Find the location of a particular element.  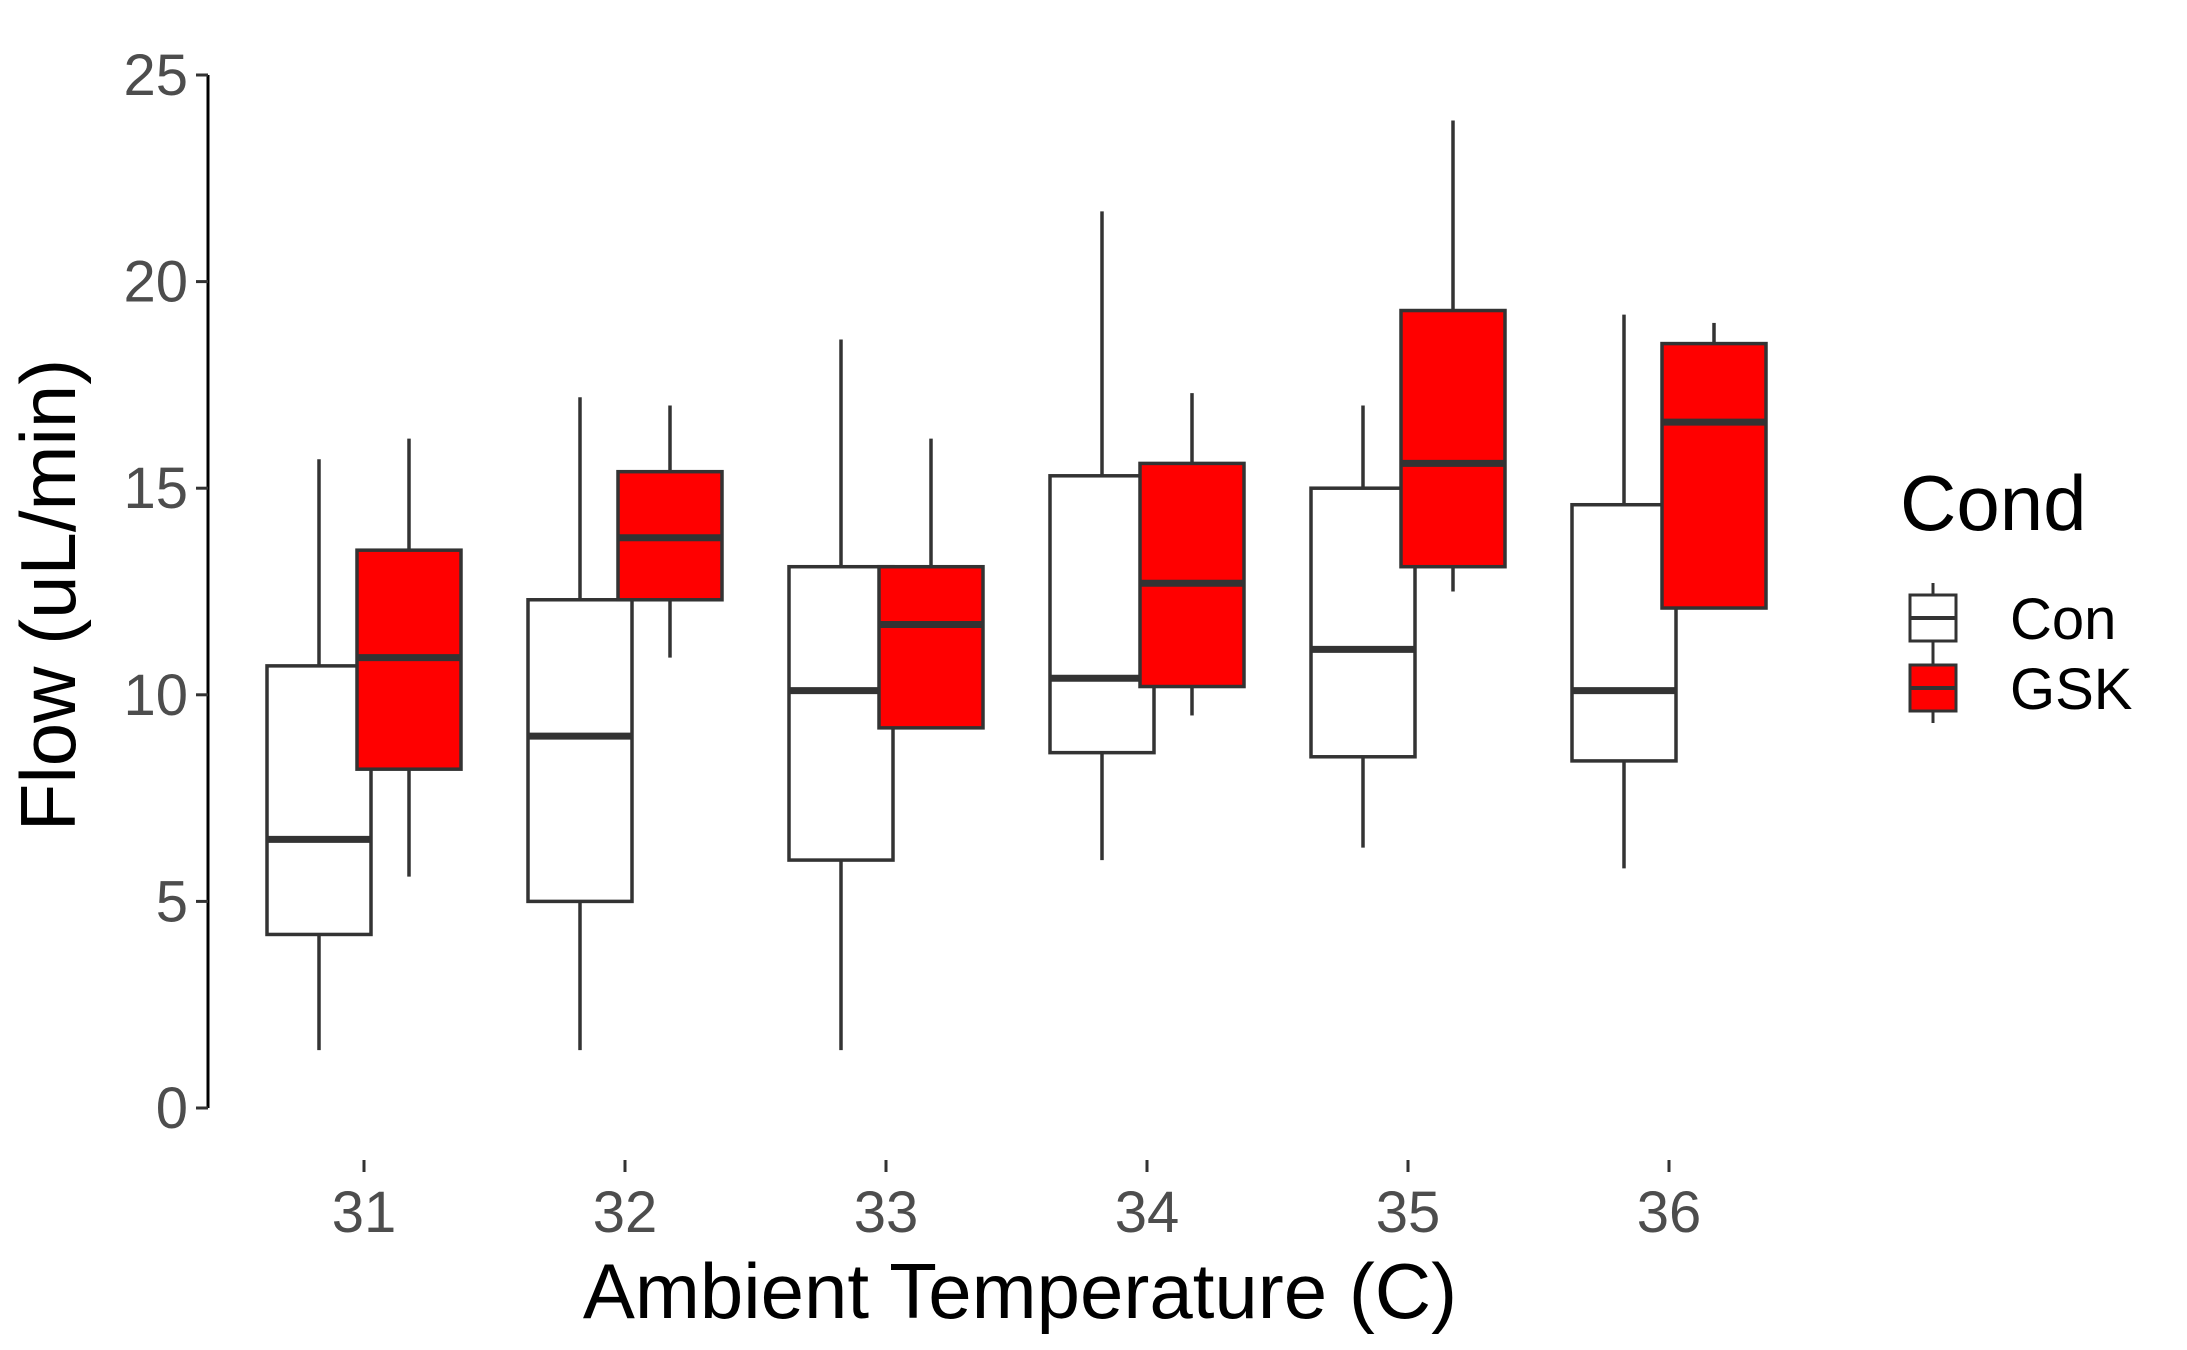

legend-title: Cond is located at coordinates (1993, 503).